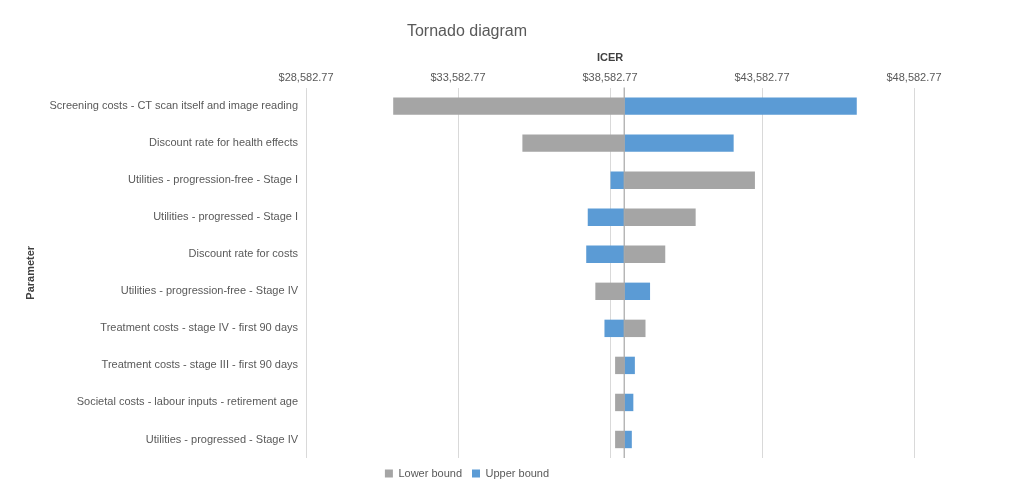  I want to click on y-tick-label: Societal costs - labour inputs - retirement age, so click(187, 401).